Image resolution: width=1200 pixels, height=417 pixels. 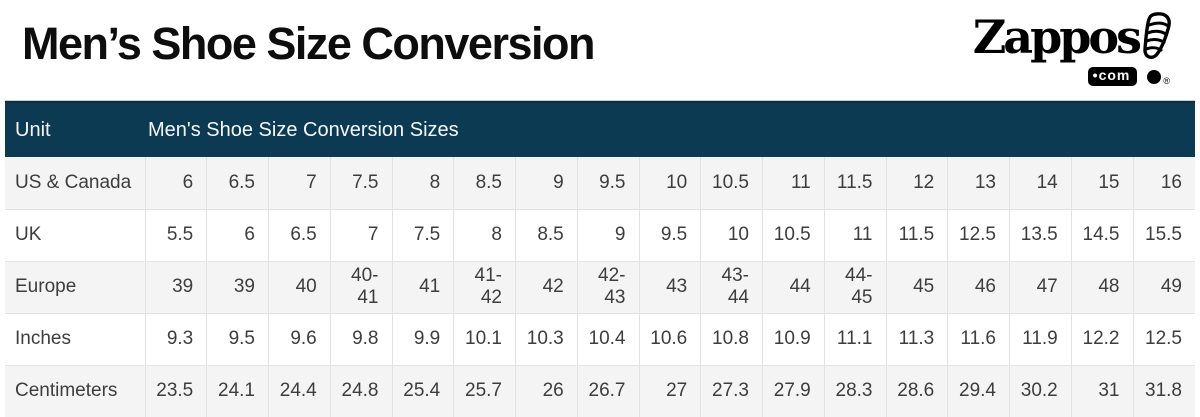 I want to click on size-cell: 47, so click(x=1040, y=287).